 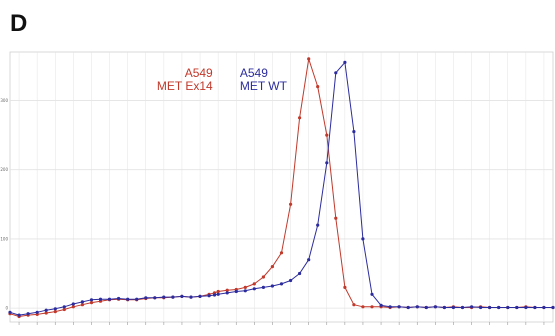 I want to click on series-annotation-label: MET WT, so click(x=264, y=86).